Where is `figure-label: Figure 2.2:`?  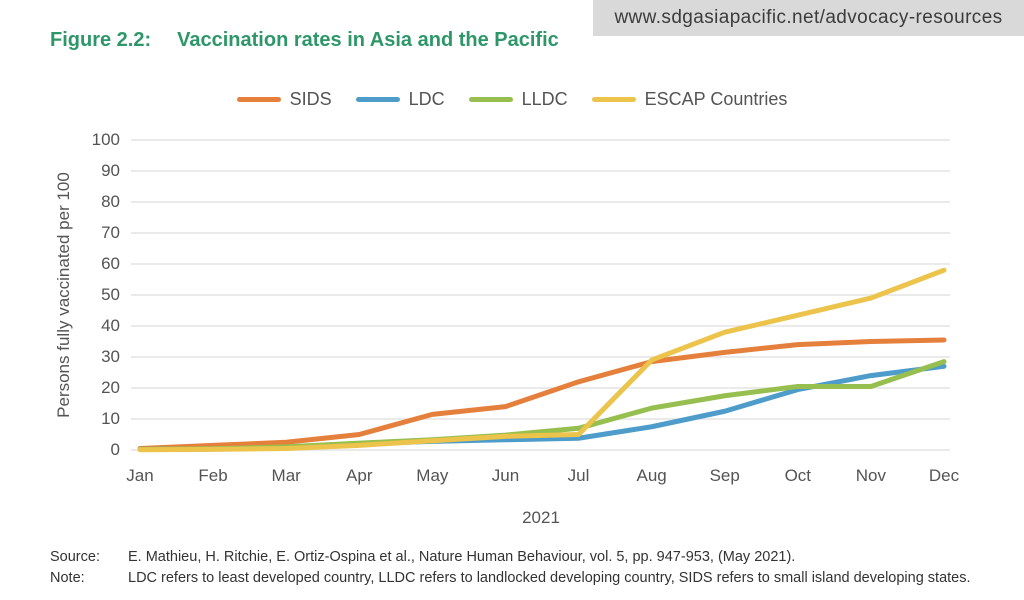 figure-label: Figure 2.2: is located at coordinates (101, 40).